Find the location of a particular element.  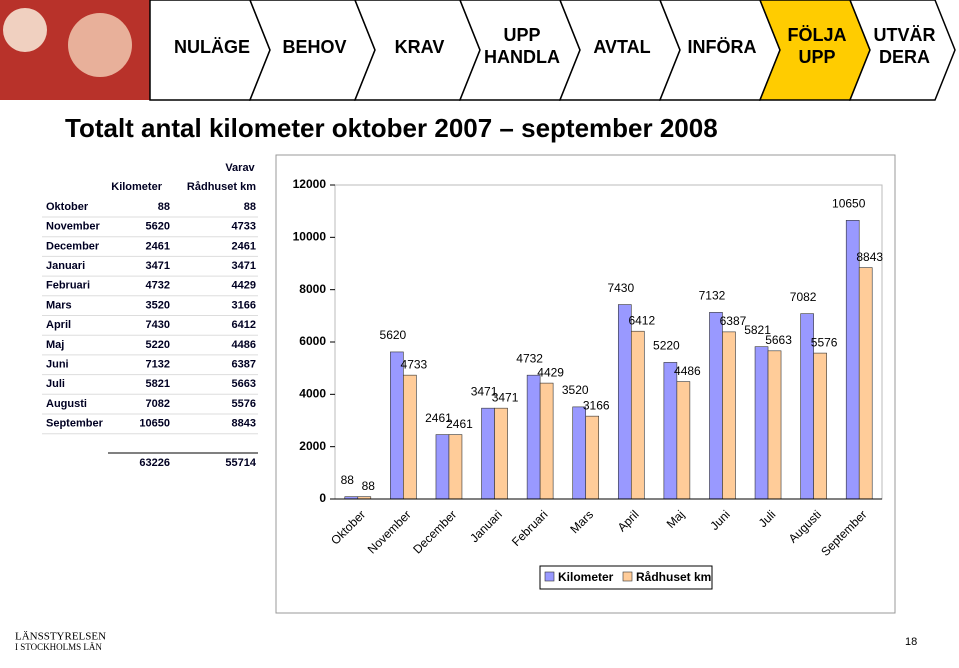

table-cell: April is located at coordinates (58, 325).